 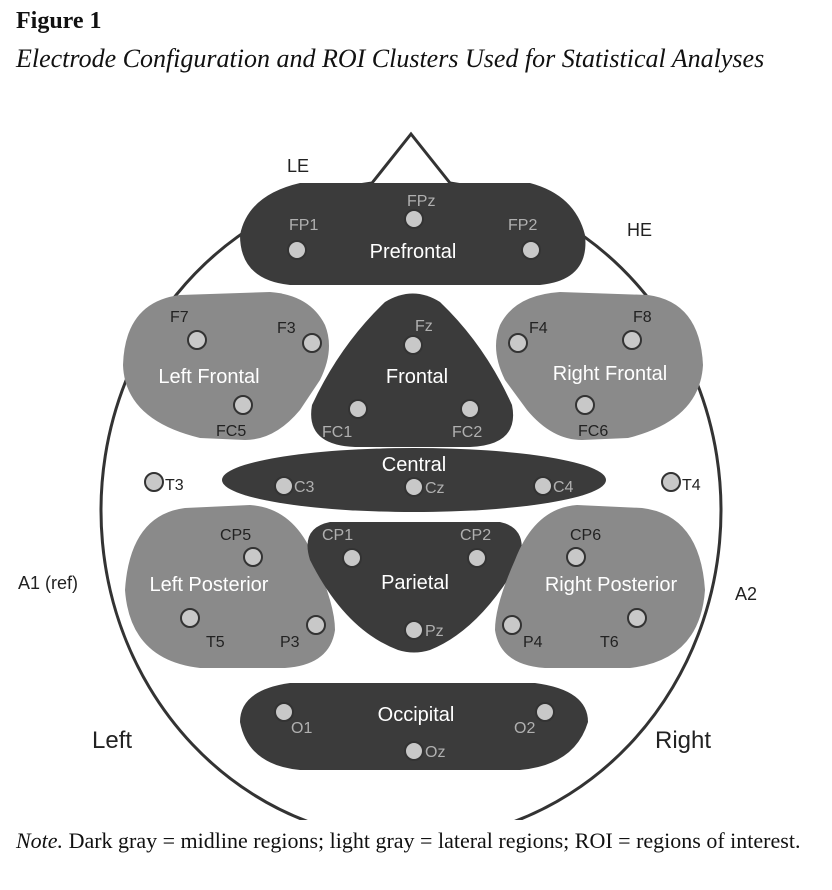 I want to click on region-label-frontal: Frontal, so click(x=417, y=377).